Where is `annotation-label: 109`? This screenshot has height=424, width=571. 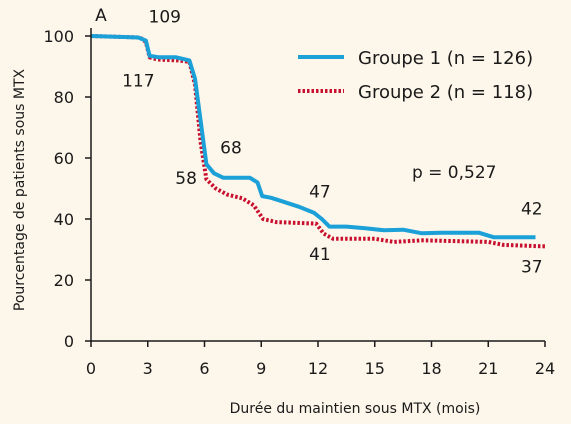 annotation-label: 109 is located at coordinates (165, 17).